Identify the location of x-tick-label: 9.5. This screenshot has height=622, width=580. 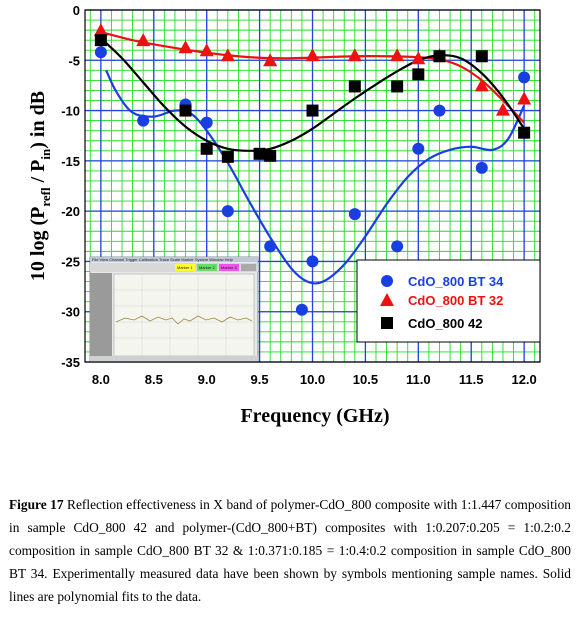
(260, 379).